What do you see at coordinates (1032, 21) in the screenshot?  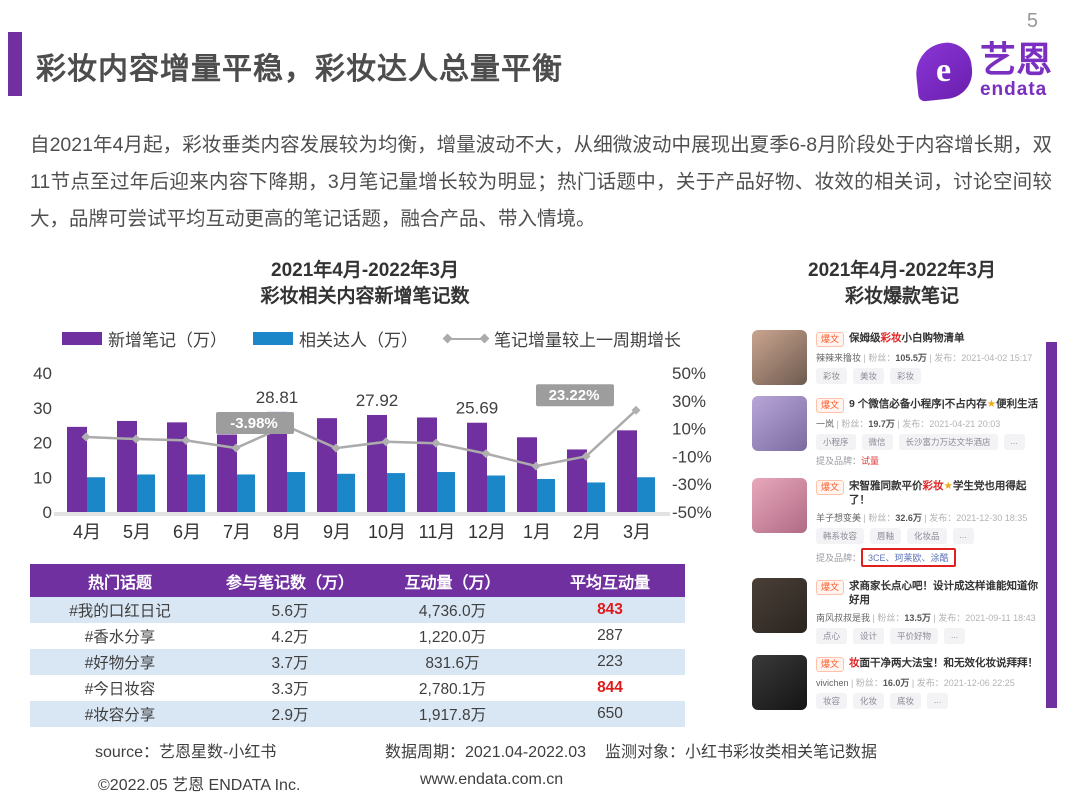 I see `page-number: 5` at bounding box center [1032, 21].